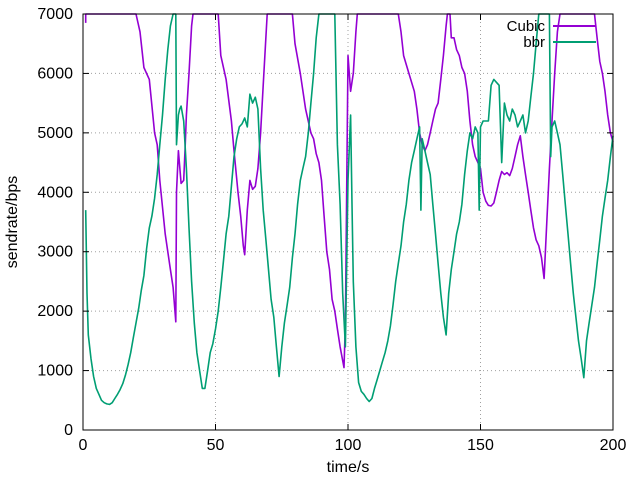  I want to click on y-tick-label: 0, so click(68, 430).